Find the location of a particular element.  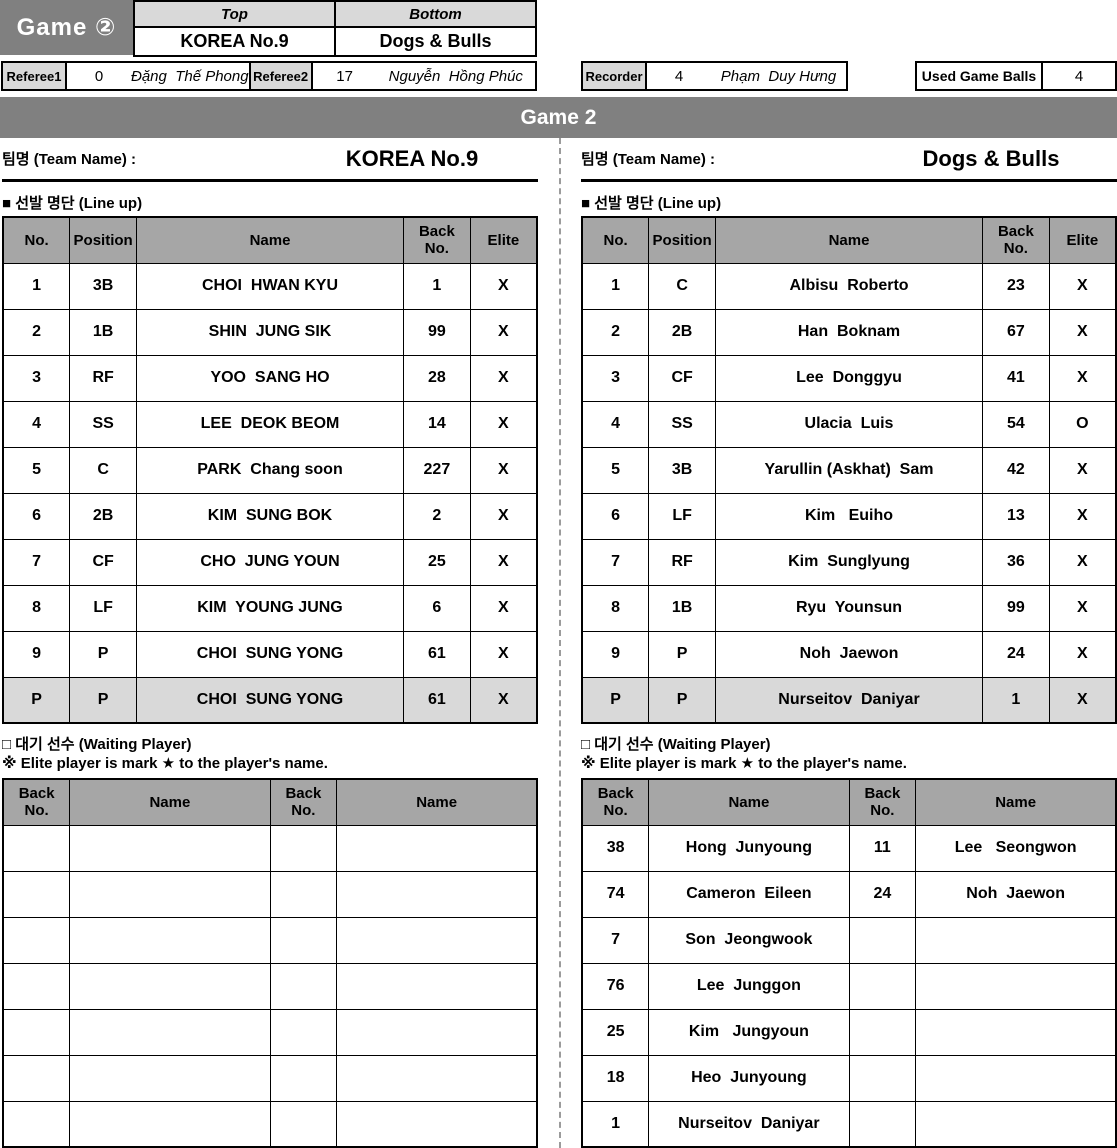

used-game-balls-box: Used Game Balls 4 is located at coordinates (1016, 76).